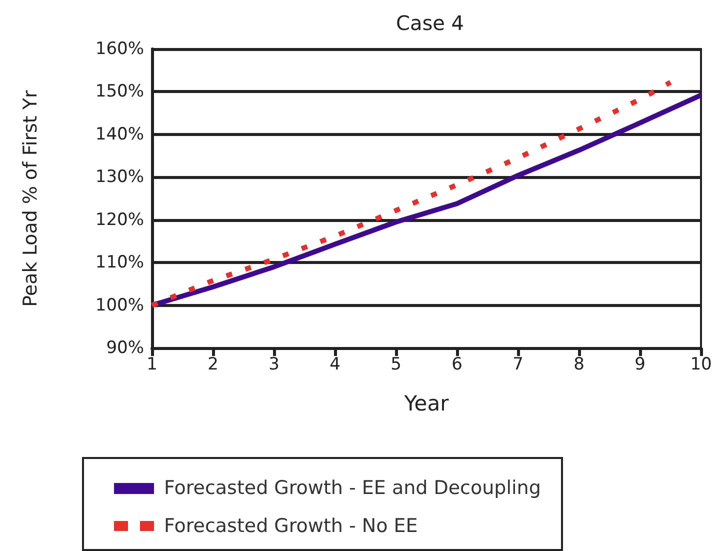 Image resolution: width=721 pixels, height=551 pixels. Describe the element at coordinates (119, 305) in the screenshot. I see `y-tick-label: 100%` at that location.